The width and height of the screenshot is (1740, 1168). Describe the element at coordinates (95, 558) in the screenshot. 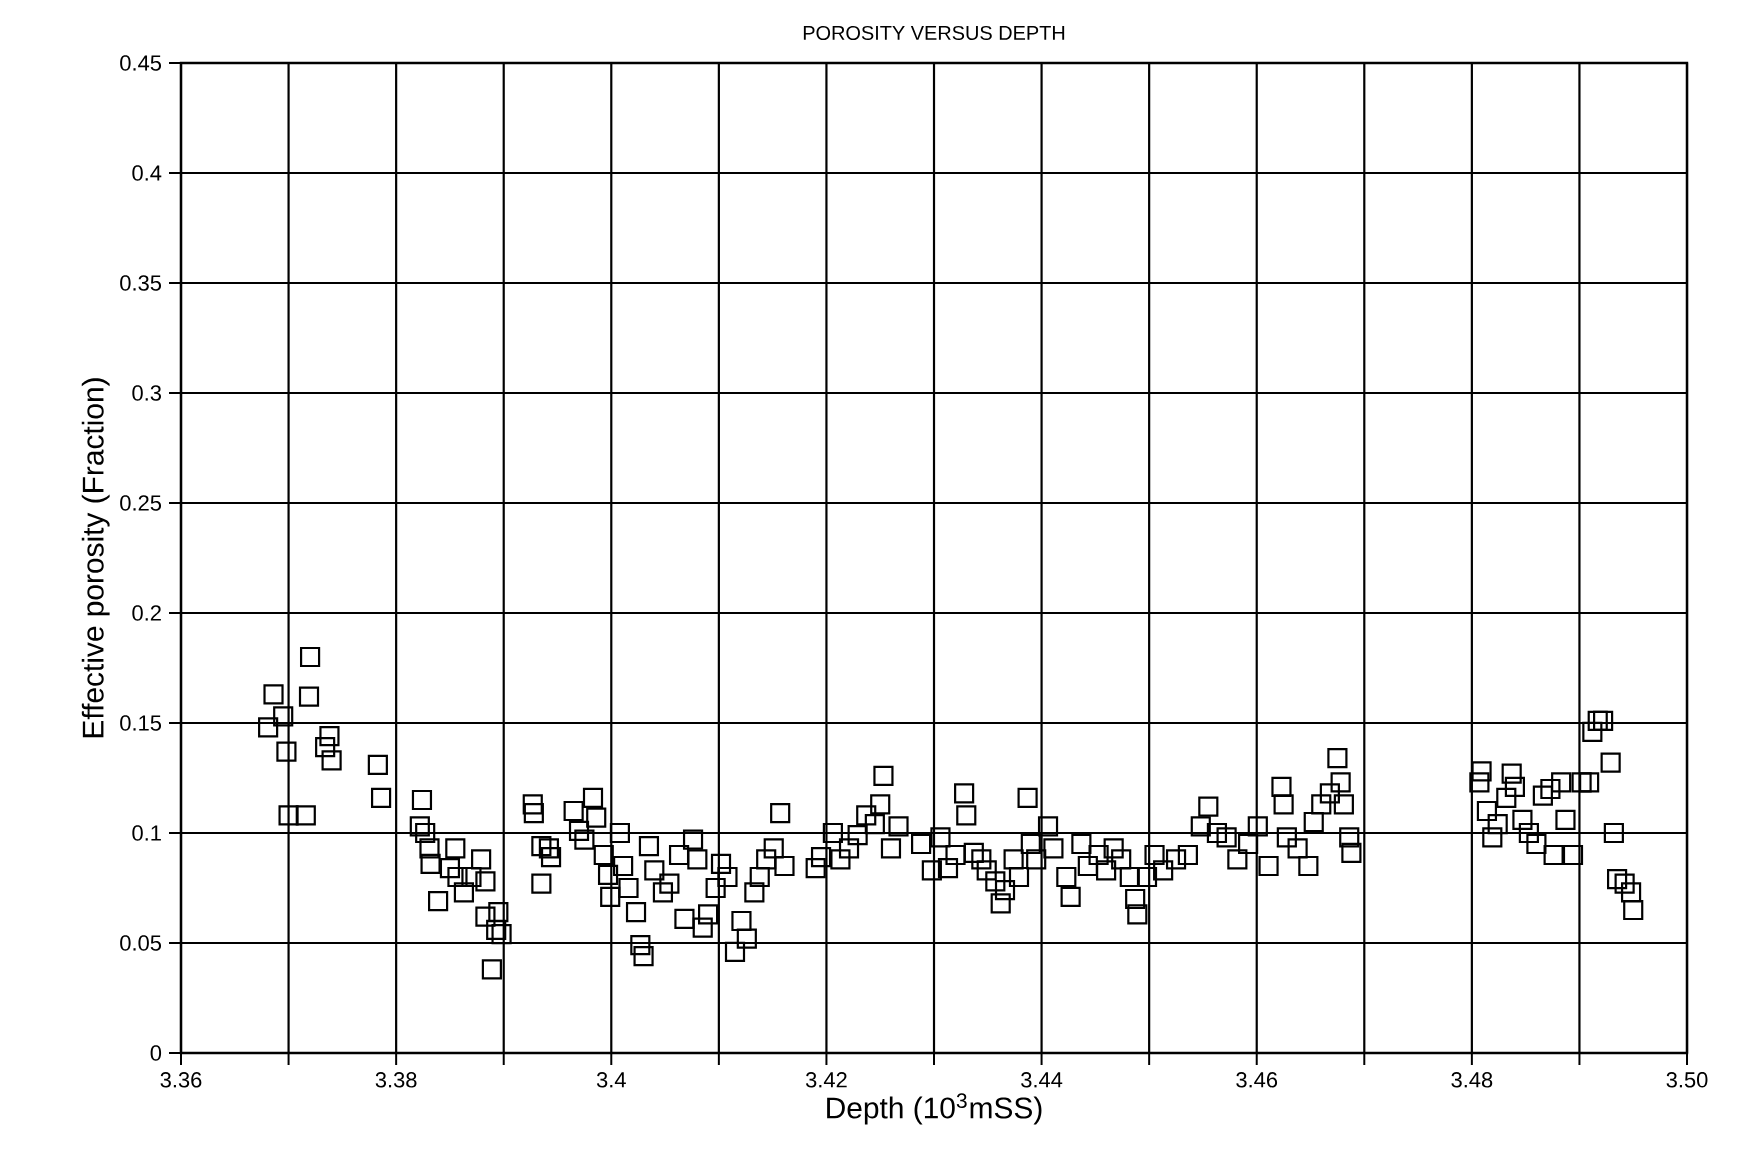

I see `y-axis-title: Effective porosity (Fraction)` at that location.